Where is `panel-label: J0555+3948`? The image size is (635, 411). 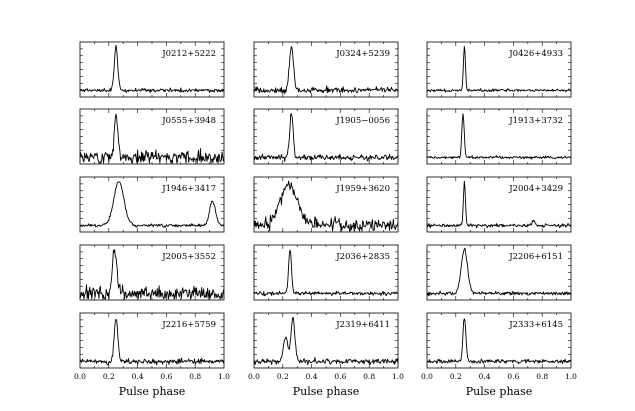
panel-label: J0555+3948 is located at coordinates (188, 121).